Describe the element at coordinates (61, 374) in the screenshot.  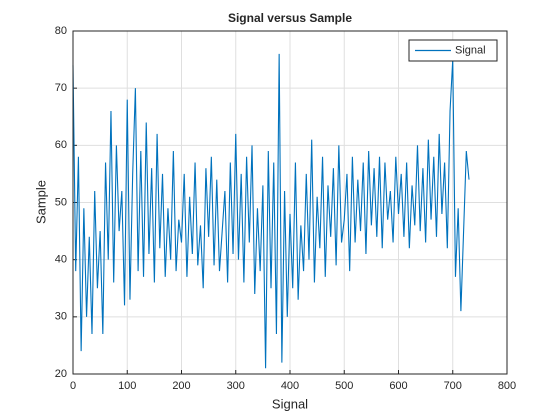
I see `y-tick-label: 20` at that location.